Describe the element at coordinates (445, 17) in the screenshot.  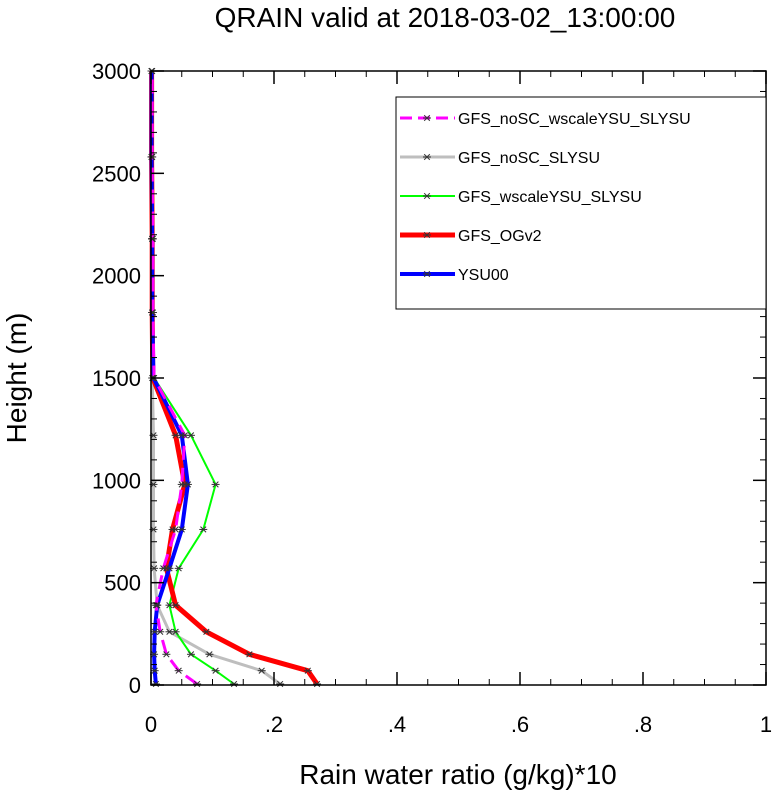
I see `chart-title: QRAIN valid at 2018-03-02_13:00:00` at that location.